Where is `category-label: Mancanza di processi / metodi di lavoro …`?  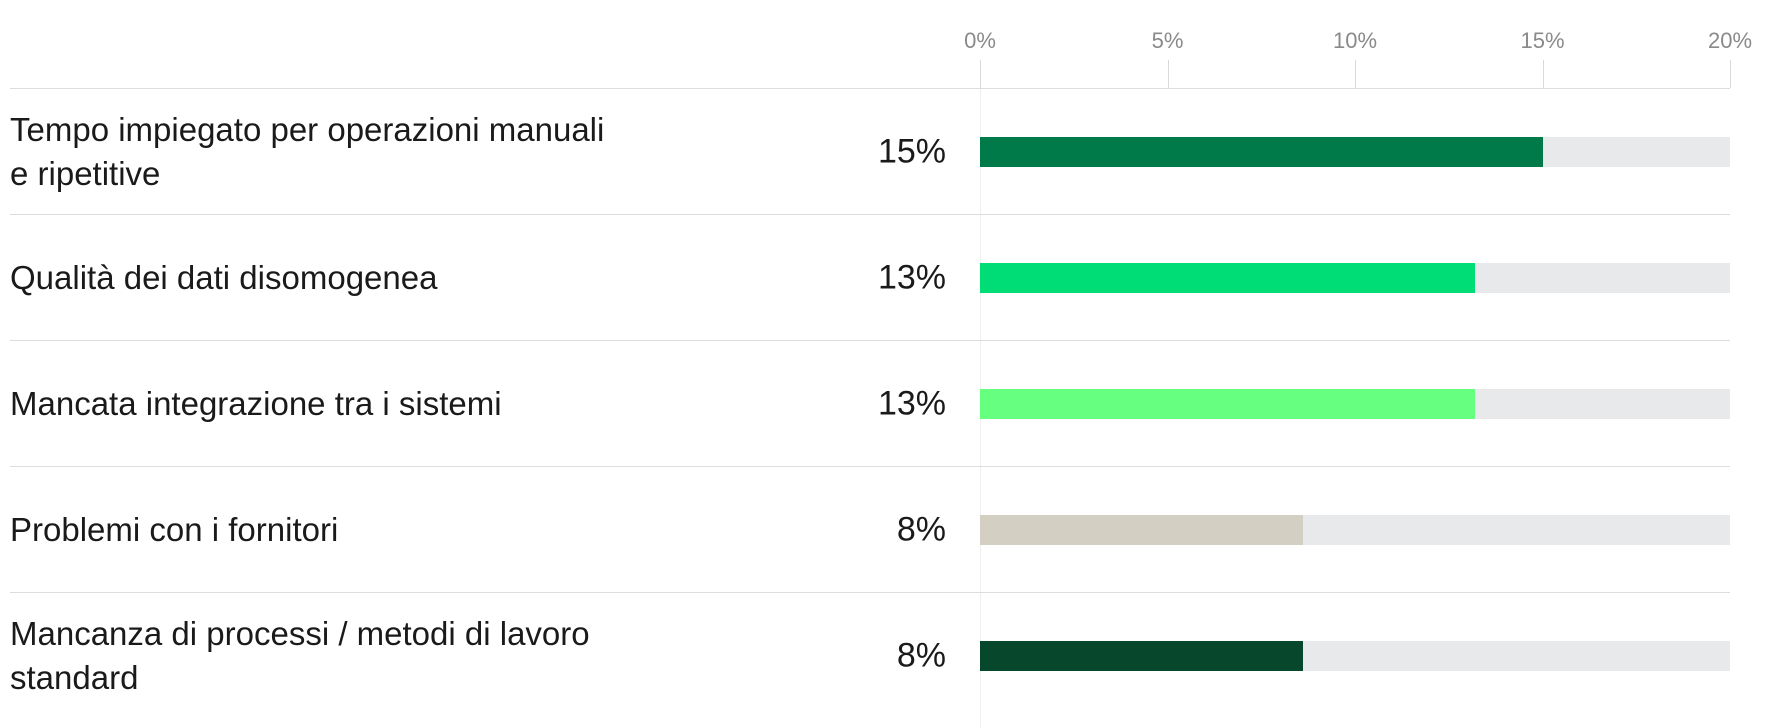
category-label: Mancanza di processi / metodi di lavoro … is located at coordinates (300, 655).